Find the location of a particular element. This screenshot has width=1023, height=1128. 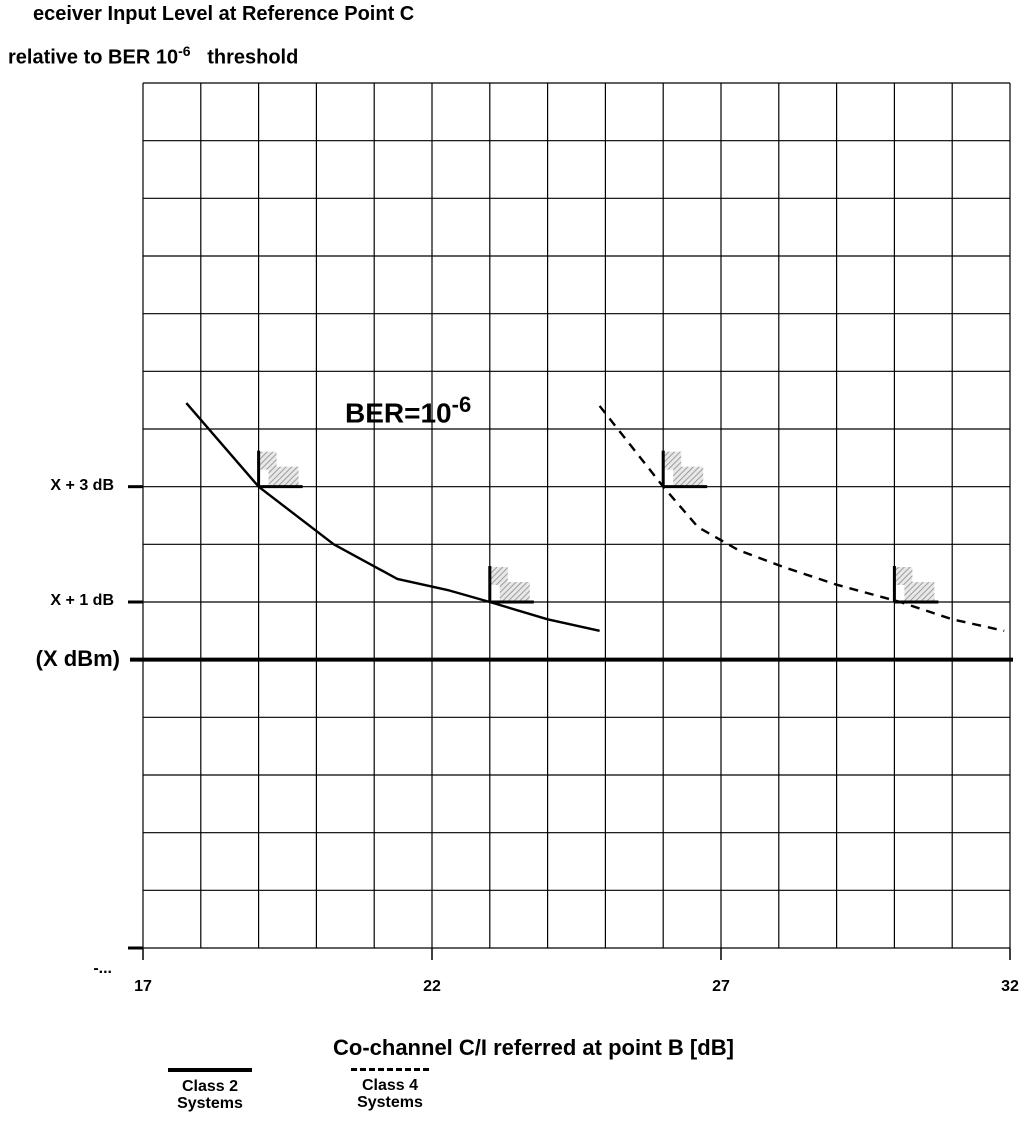

y-tick-label: (X dBm) is located at coordinates (77, 658).